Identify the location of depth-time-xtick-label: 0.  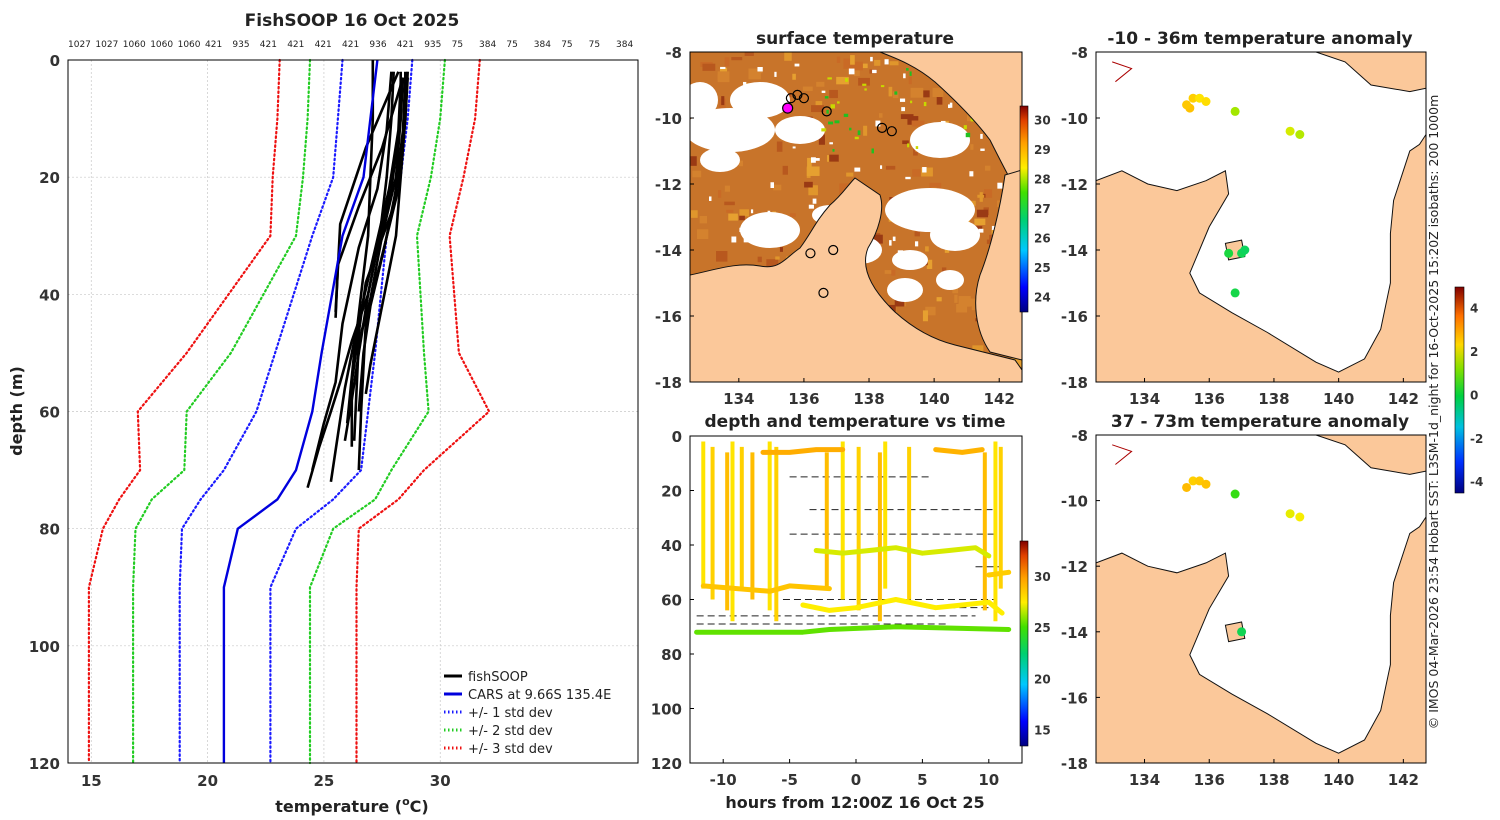
(856, 780).